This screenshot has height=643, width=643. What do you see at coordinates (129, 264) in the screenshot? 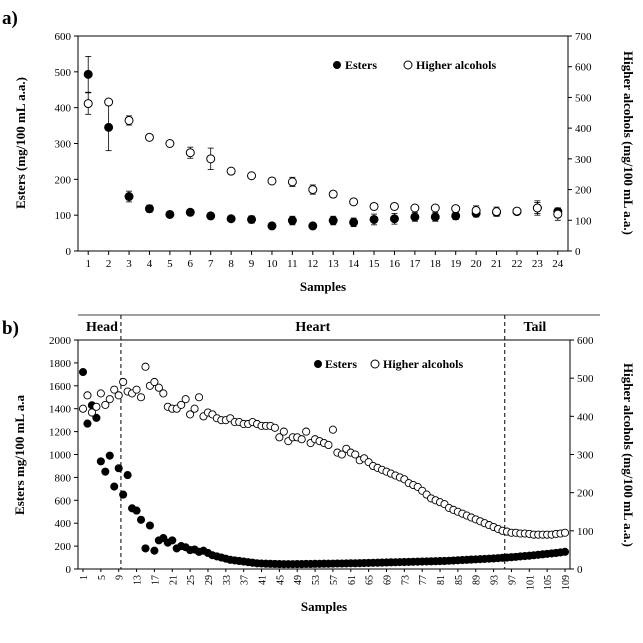
I see `x-tick-label: 3` at bounding box center [129, 264].